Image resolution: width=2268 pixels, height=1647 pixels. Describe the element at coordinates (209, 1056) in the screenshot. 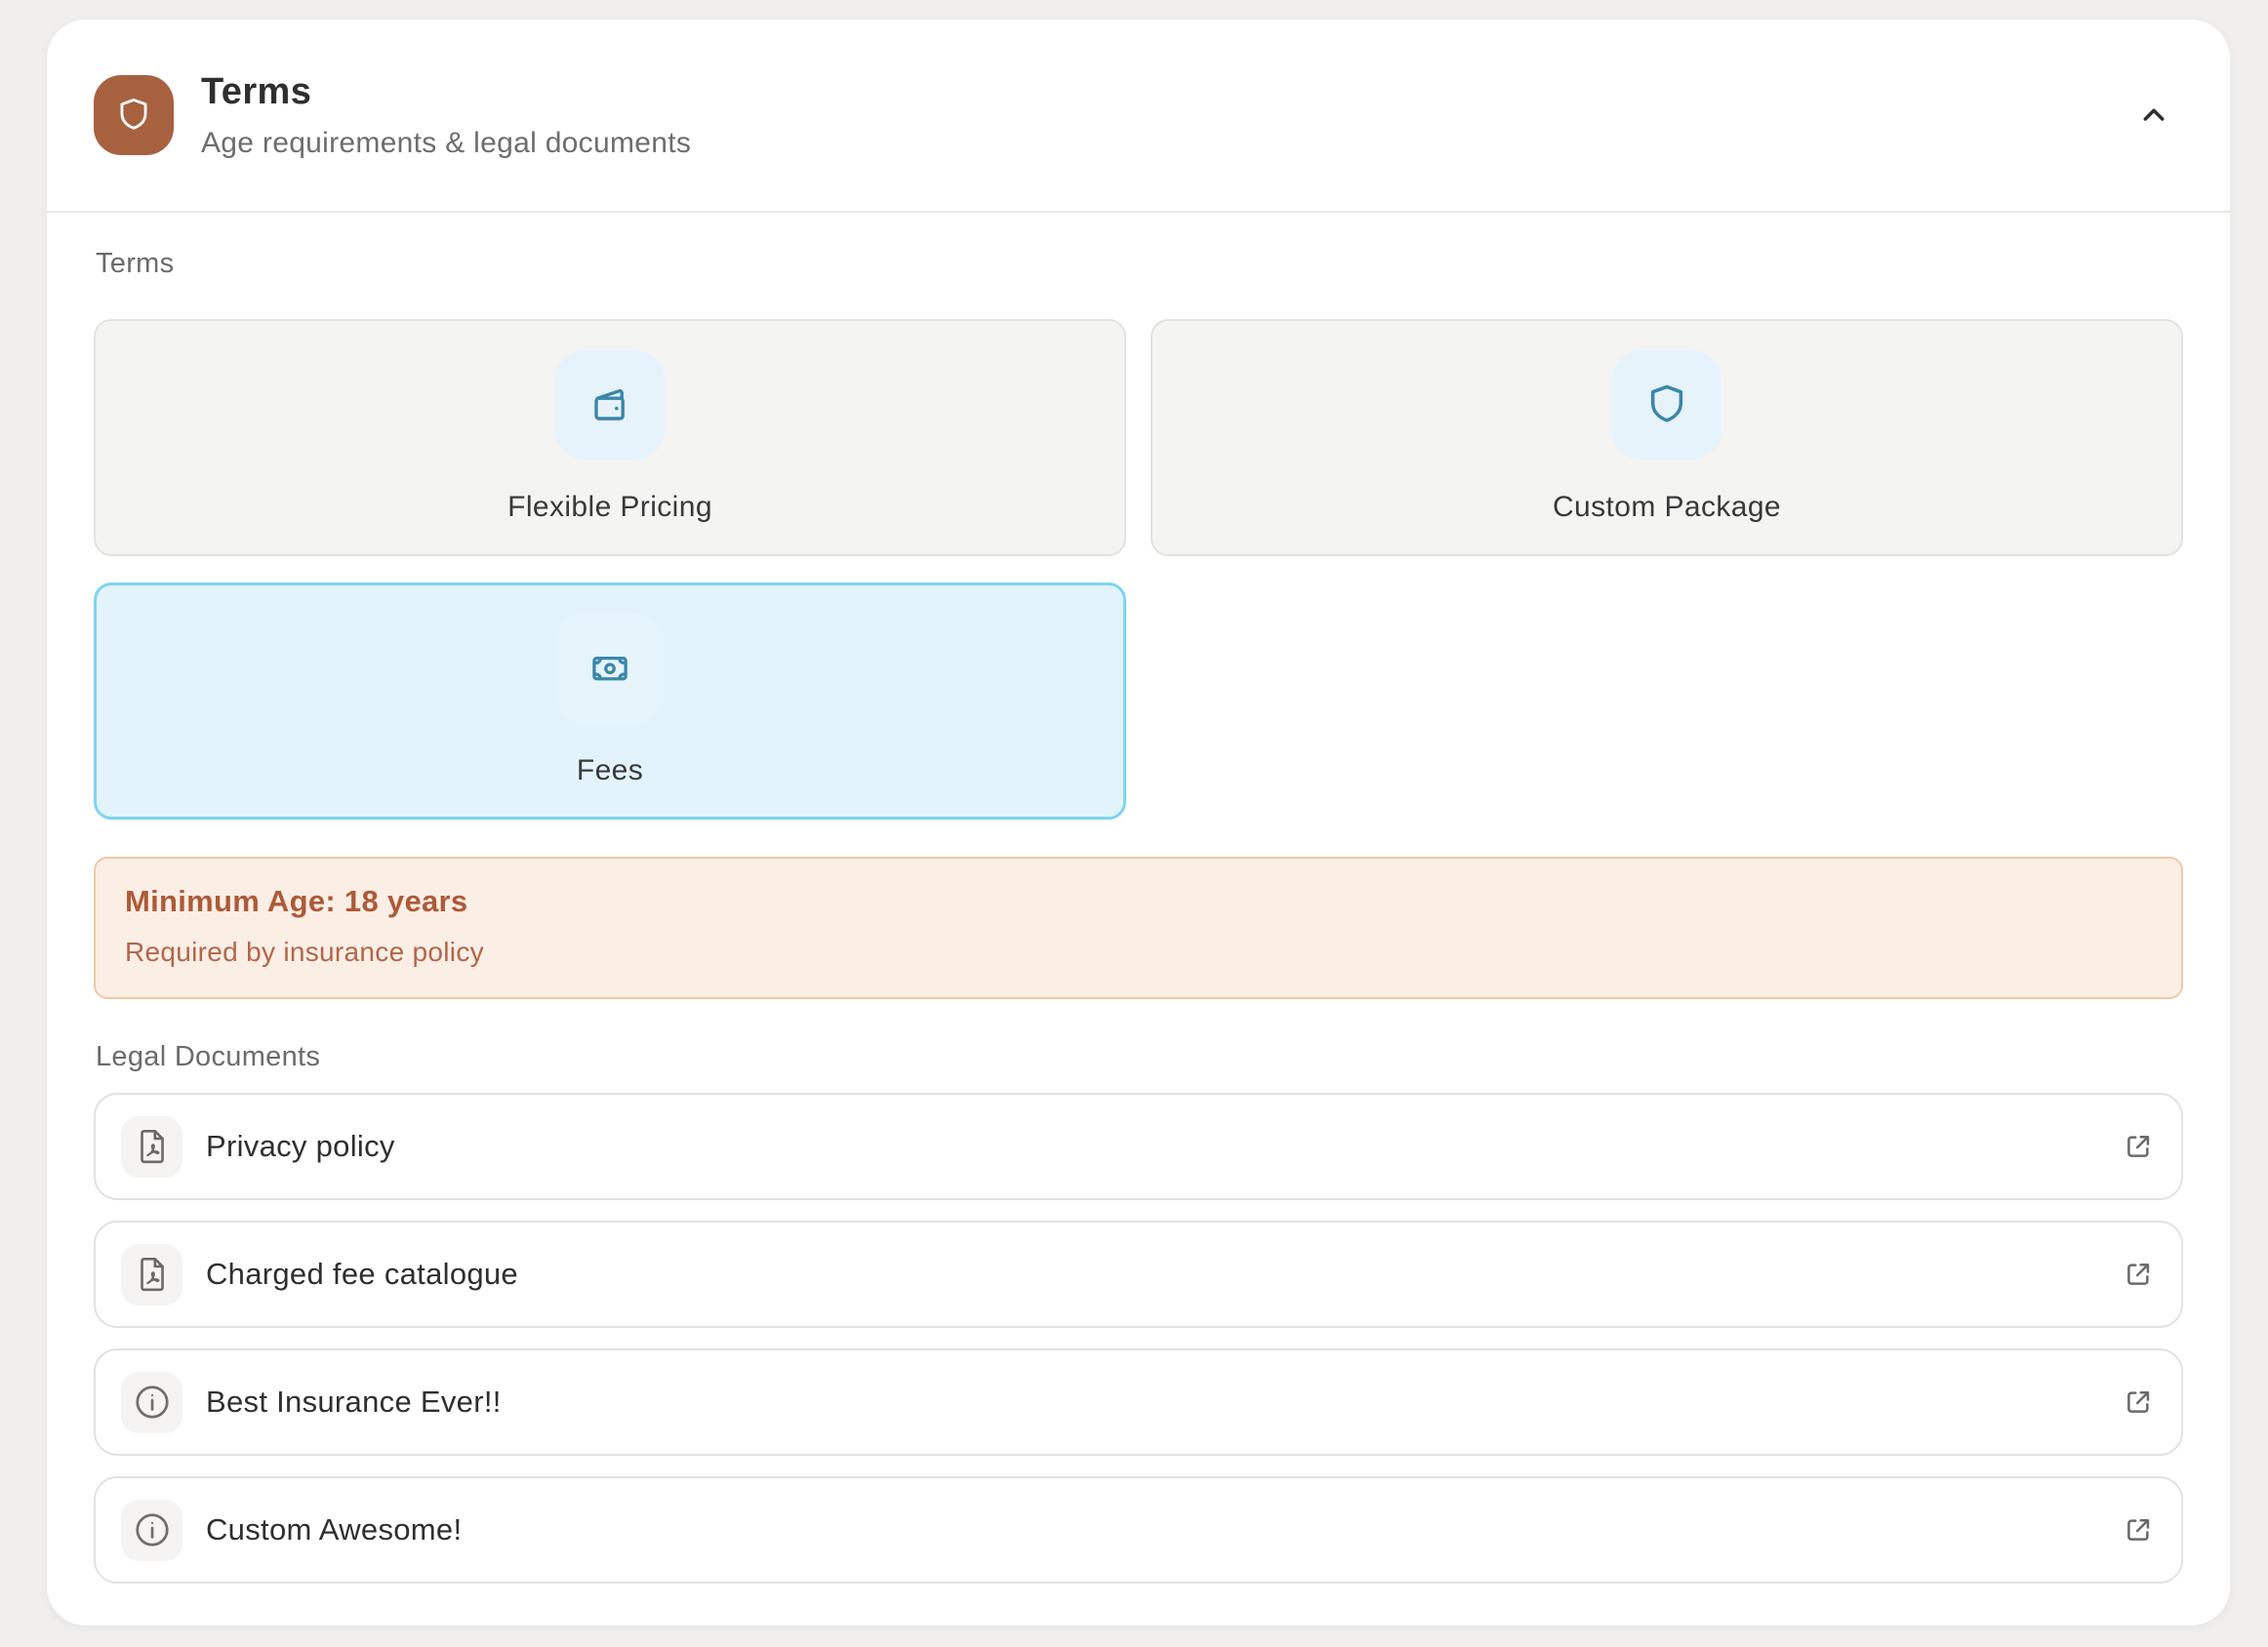

I see `legal-documents-label: Legal Documents` at that location.